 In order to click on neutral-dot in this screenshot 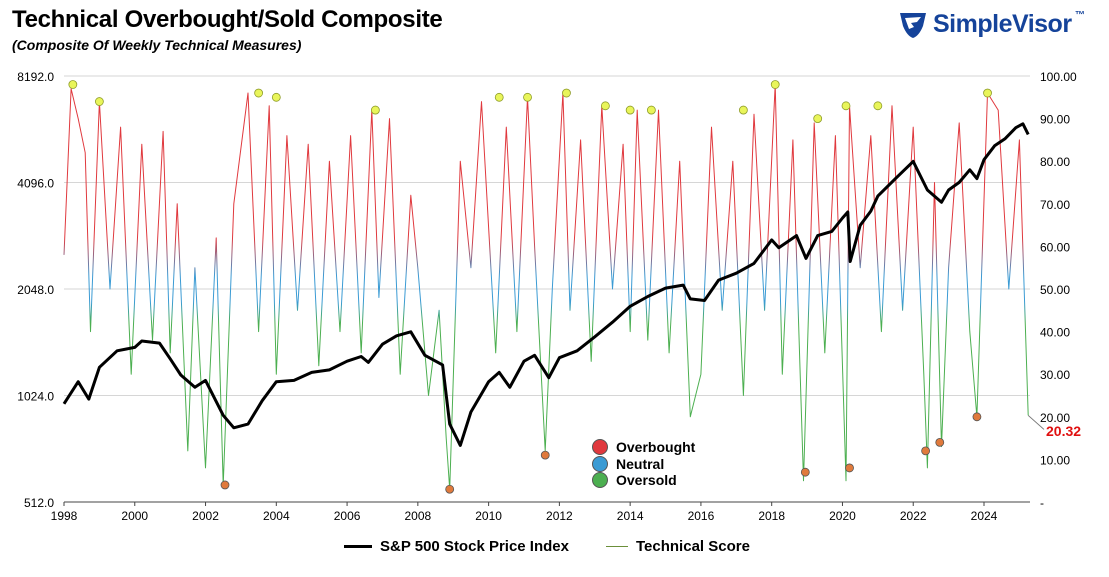, I will do `click(600, 463)`.